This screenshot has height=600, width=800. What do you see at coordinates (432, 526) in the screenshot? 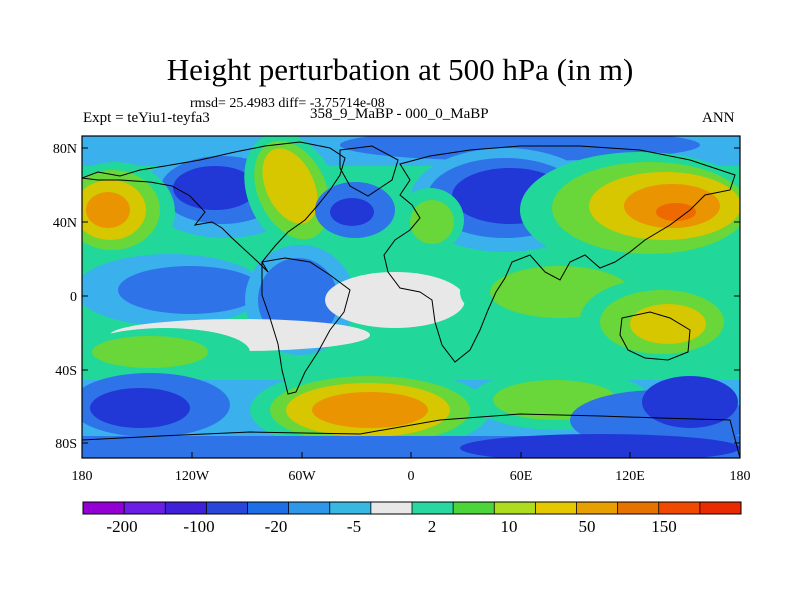
I see `colorbar-label: 2` at bounding box center [432, 526].